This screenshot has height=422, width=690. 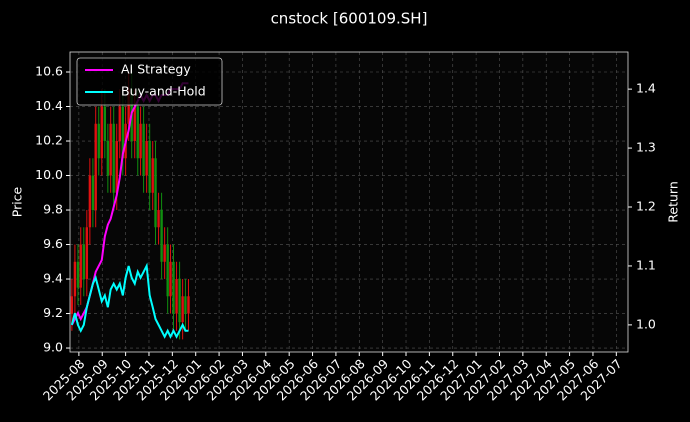 What do you see at coordinates (53, 278) in the screenshot?
I see `y-tick-label: 9.4` at bounding box center [53, 278].